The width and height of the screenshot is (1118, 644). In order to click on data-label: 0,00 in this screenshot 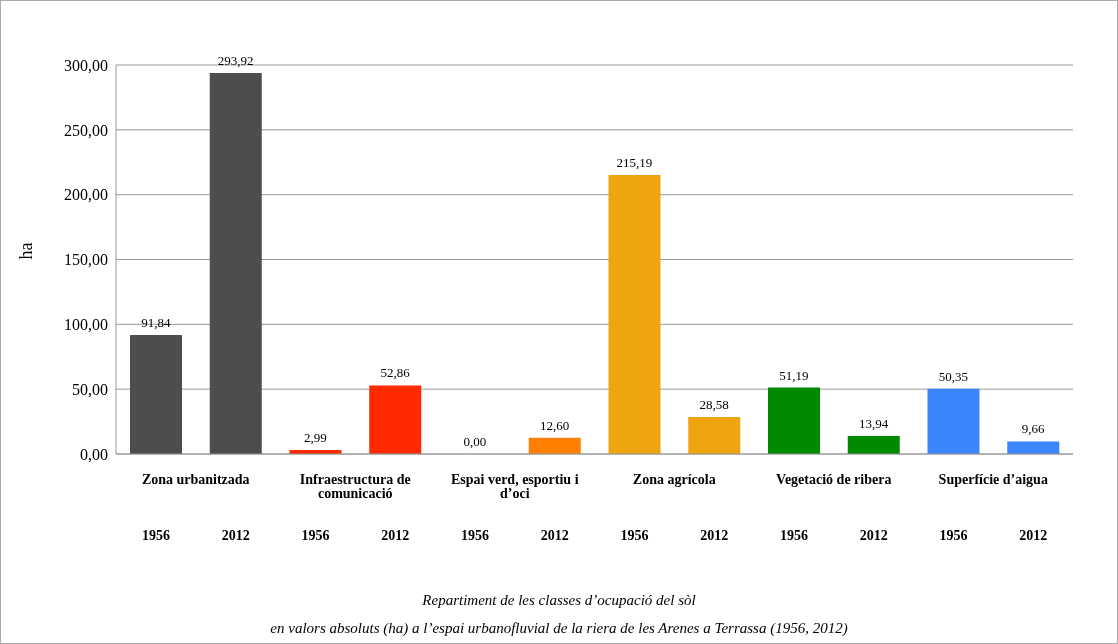, I will do `click(475, 441)`.